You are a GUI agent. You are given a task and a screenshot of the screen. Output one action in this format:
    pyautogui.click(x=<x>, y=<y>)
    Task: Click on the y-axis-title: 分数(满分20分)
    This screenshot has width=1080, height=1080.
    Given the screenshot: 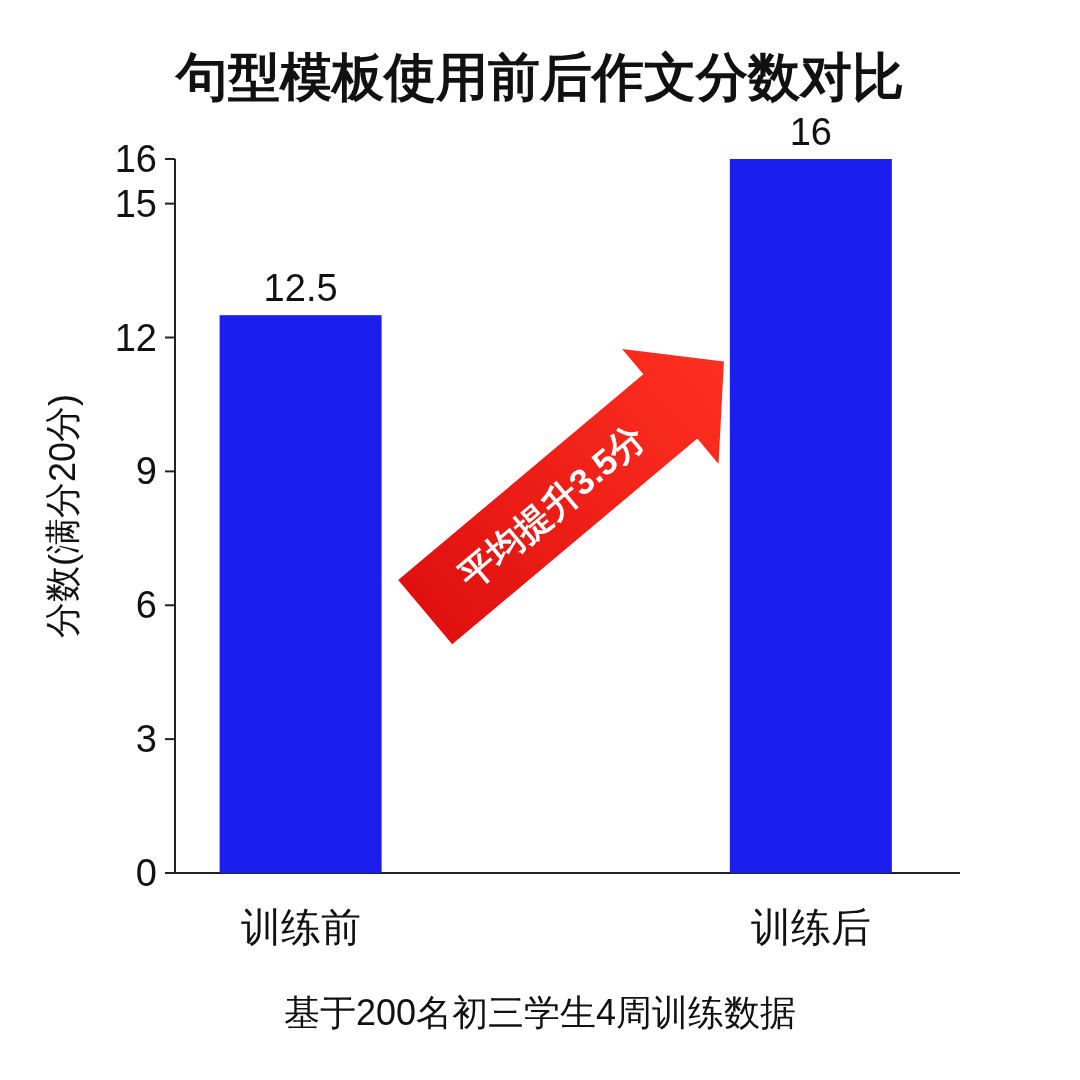 What is the action you would take?
    pyautogui.click(x=62, y=516)
    